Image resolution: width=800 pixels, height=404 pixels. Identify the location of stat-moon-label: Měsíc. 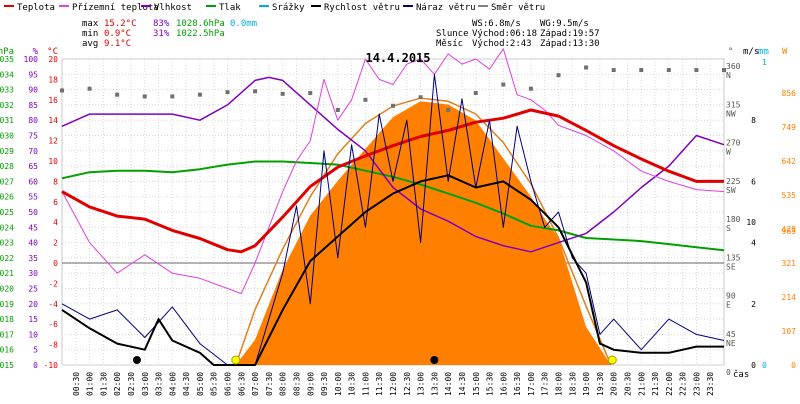
(449, 44).